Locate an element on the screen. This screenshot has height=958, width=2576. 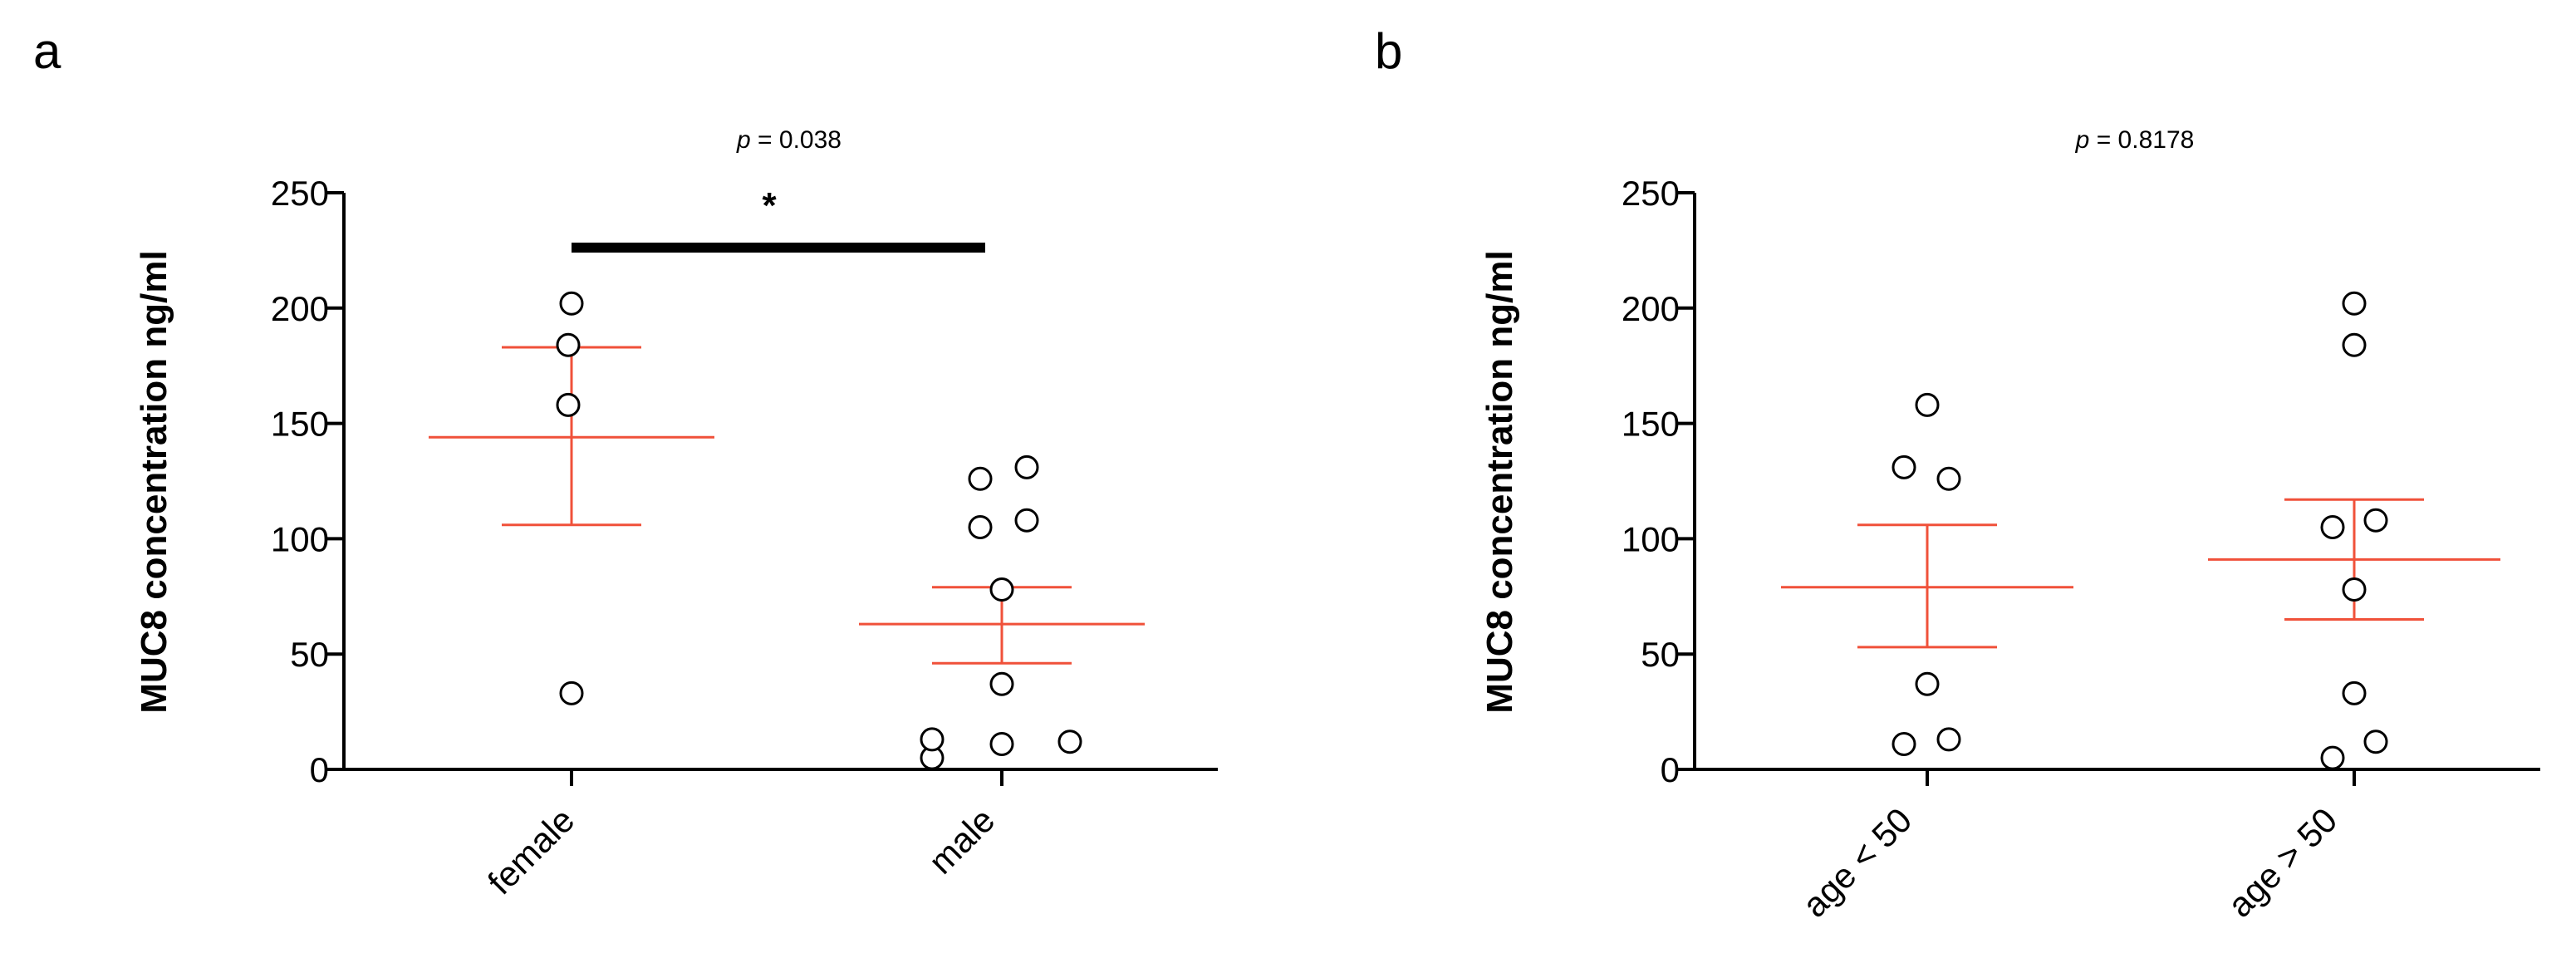
panel-a-y-axis-label: MUC8 concentration ng/ml is located at coordinates (154, 481).